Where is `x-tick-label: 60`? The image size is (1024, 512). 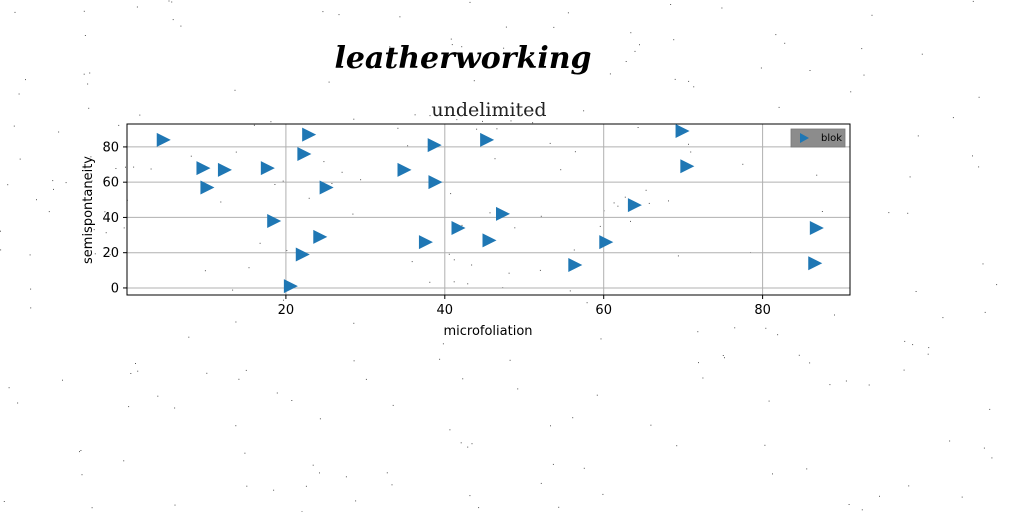
x-tick-label: 60 is located at coordinates (603, 310).